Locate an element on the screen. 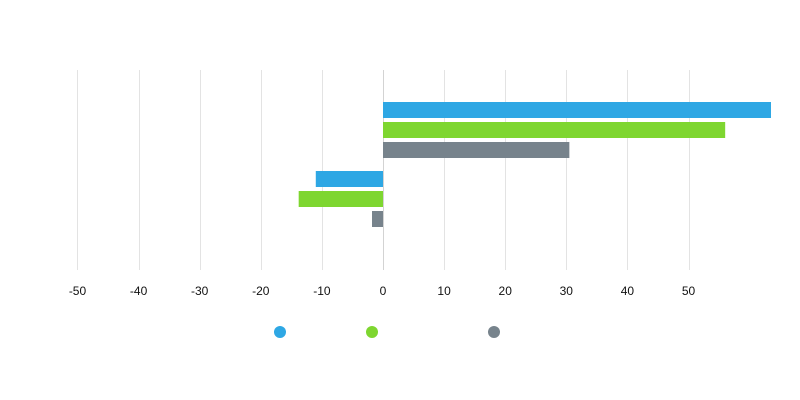 Image resolution: width=800 pixels, height=400 pixels. legend is located at coordinates (387, 332).